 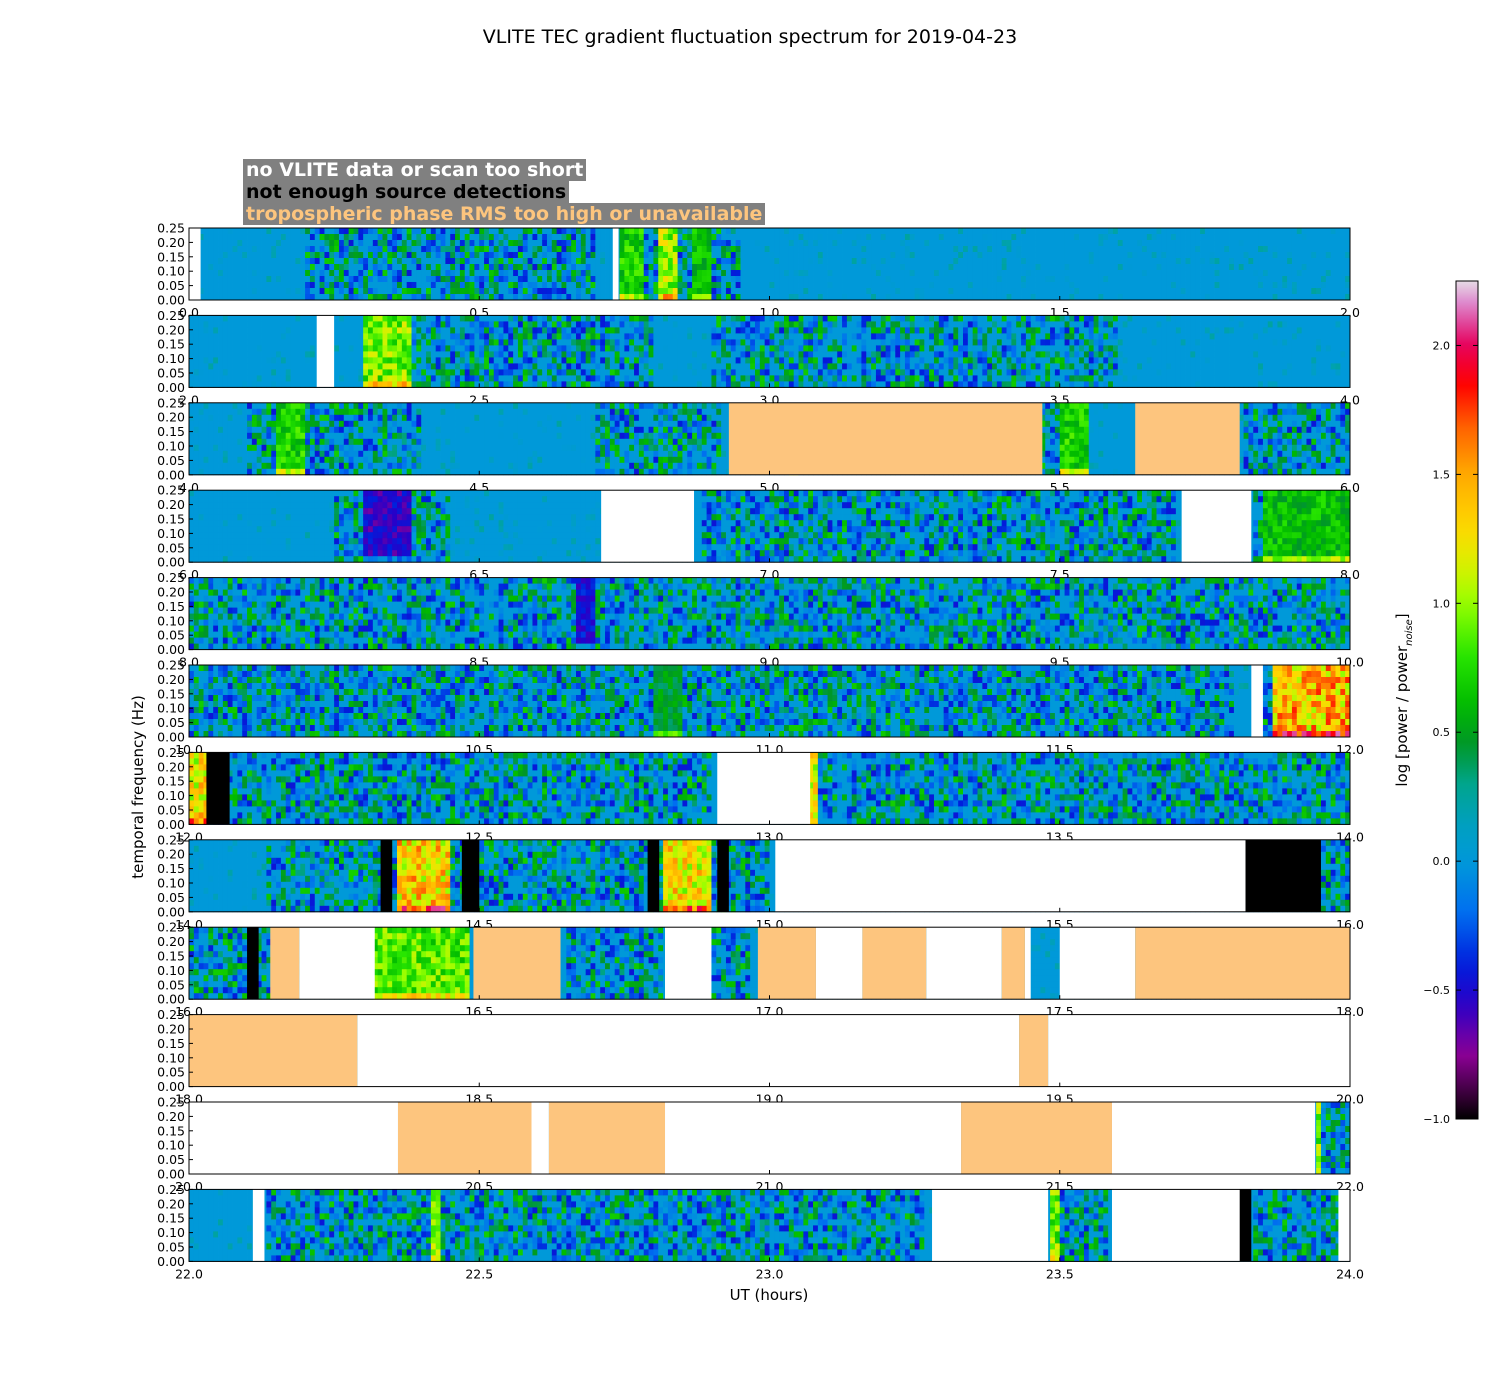 I want to click on panel-0: 0.000.050.100.150.200.250.0 0.5 1.0 1.5 2.0, so click(x=758, y=271).